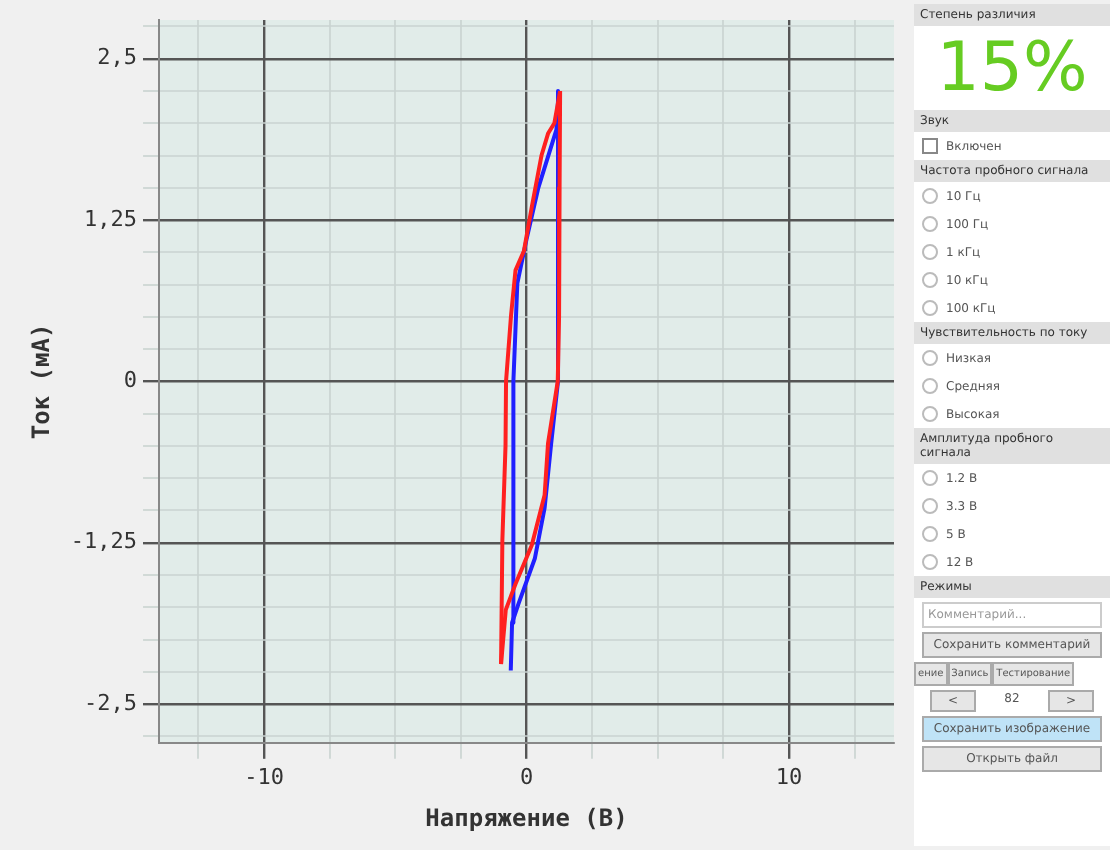 The height and width of the screenshot is (850, 1110). Describe the element at coordinates (1012, 68) in the screenshot. I see `text: 15%` at that location.